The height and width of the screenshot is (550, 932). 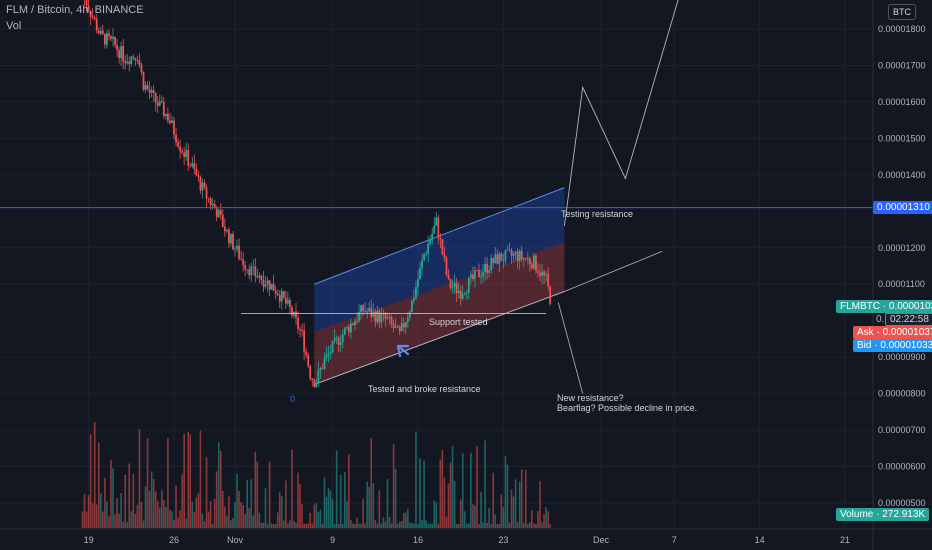 What do you see at coordinates (910, 306) in the screenshot?
I see `symbol-price: 0.00001039` at bounding box center [910, 306].